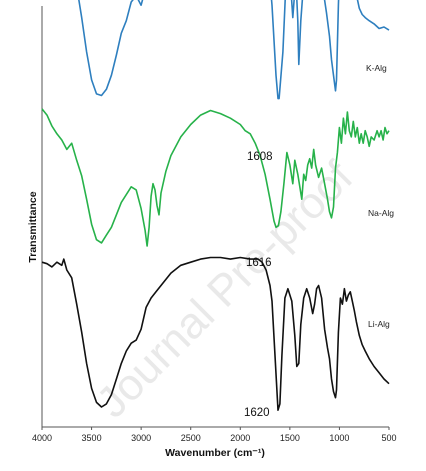  What do you see at coordinates (214, 435) in the screenshot?
I see `x-axis-ticks: 4000 3500 3000 2500 2000 1500 1000 500` at bounding box center [214, 435].